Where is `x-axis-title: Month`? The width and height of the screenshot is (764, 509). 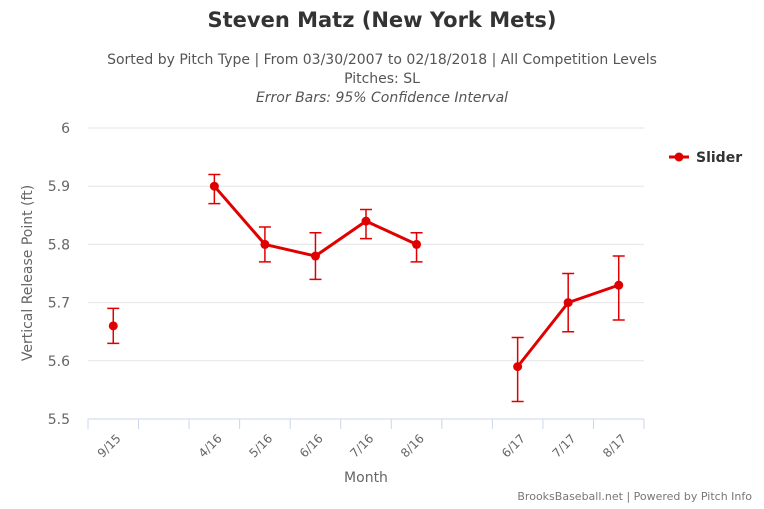
x-axis-title: Month is located at coordinates (366, 478).